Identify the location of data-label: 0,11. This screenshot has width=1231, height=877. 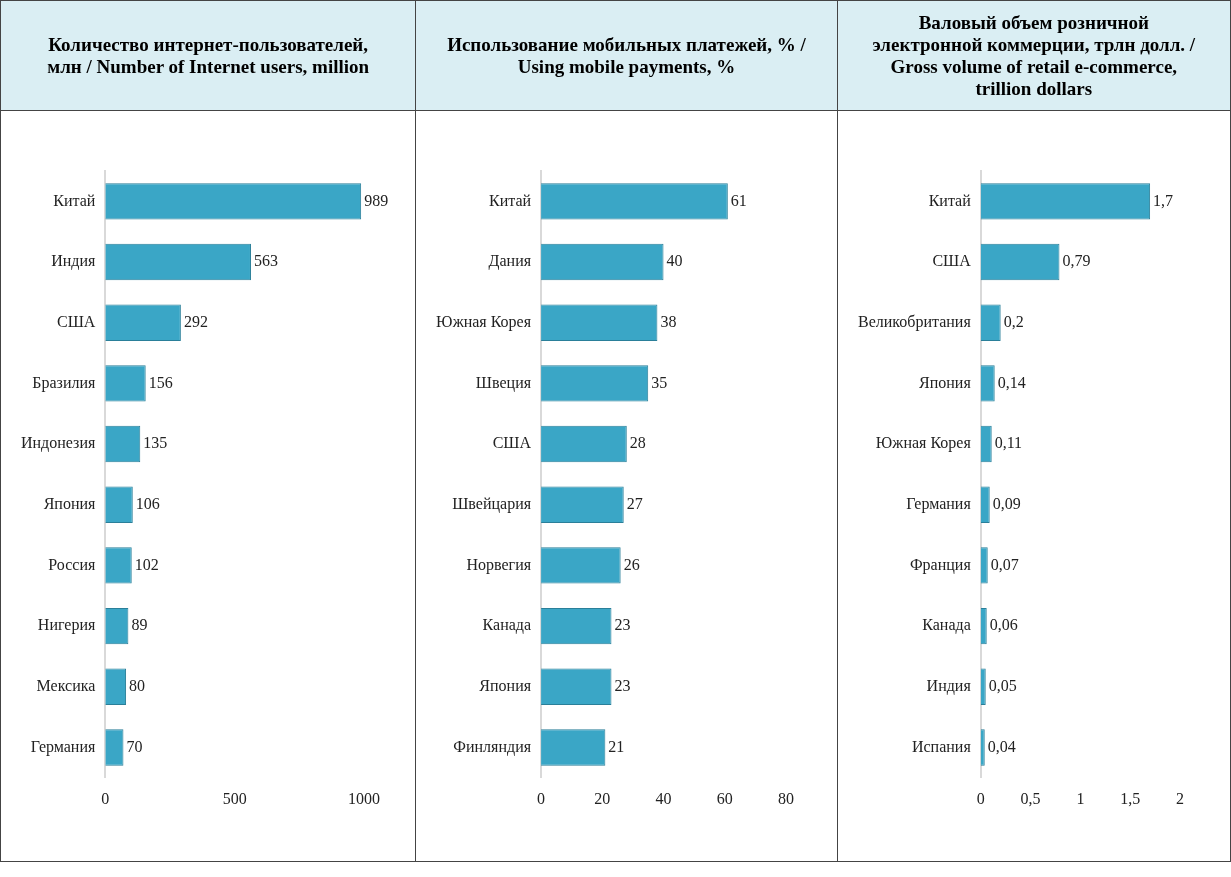
(1008, 443).